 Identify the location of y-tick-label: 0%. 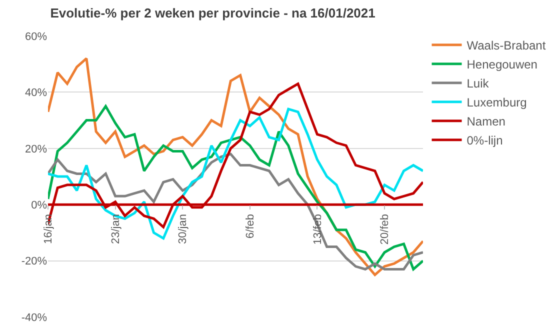
(39, 205).